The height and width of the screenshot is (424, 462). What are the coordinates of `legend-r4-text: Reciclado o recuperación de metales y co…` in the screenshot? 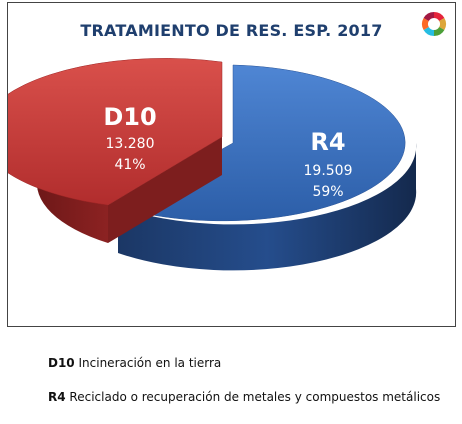 It's located at (255, 397).